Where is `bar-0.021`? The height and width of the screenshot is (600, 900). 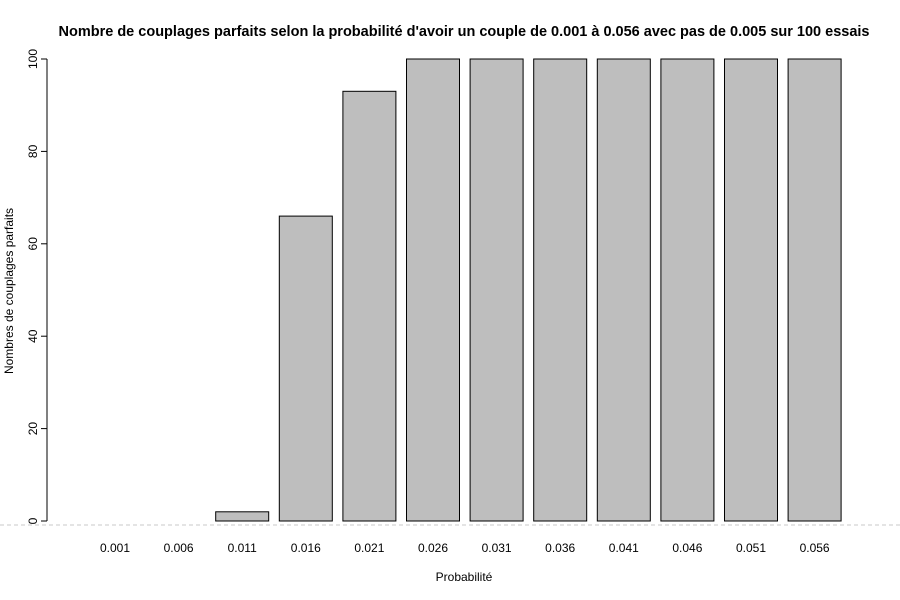
bar-0.021 is located at coordinates (369, 306).